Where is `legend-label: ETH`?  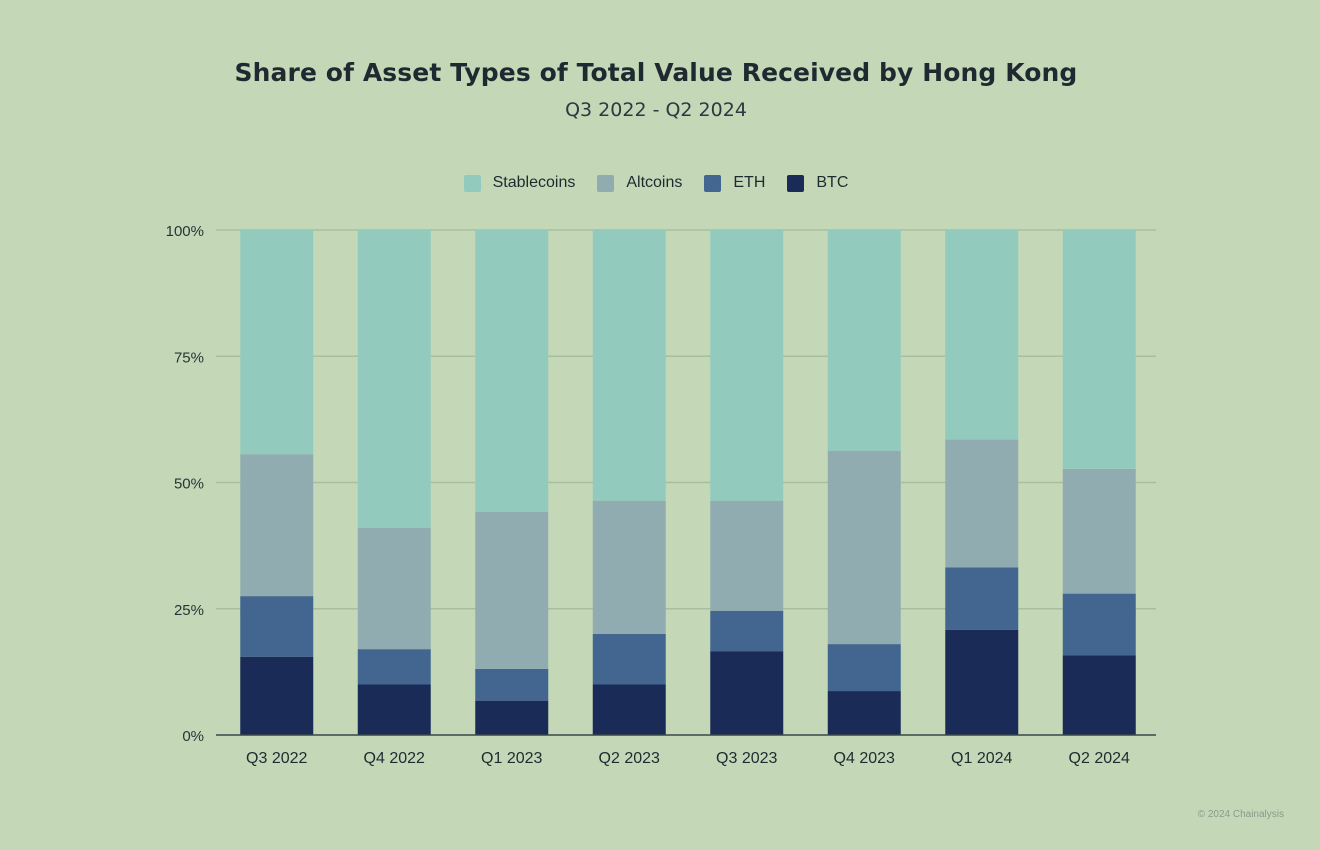
legend-label: ETH is located at coordinates (749, 182).